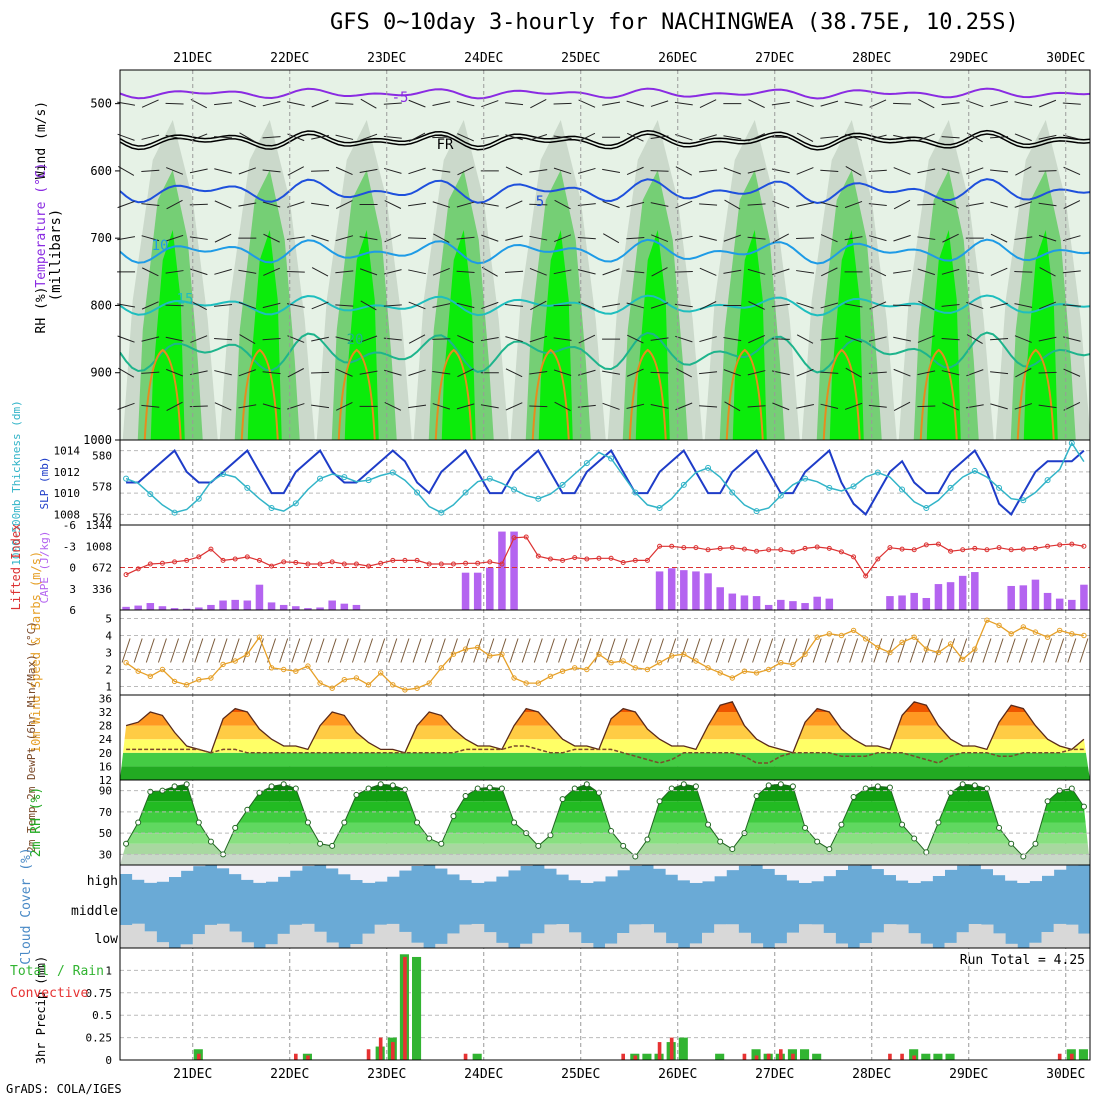 This screenshot has width=1100, height=1100. Describe the element at coordinates (550, 394) in the screenshot. I see `temp-contour-warm` at that location.